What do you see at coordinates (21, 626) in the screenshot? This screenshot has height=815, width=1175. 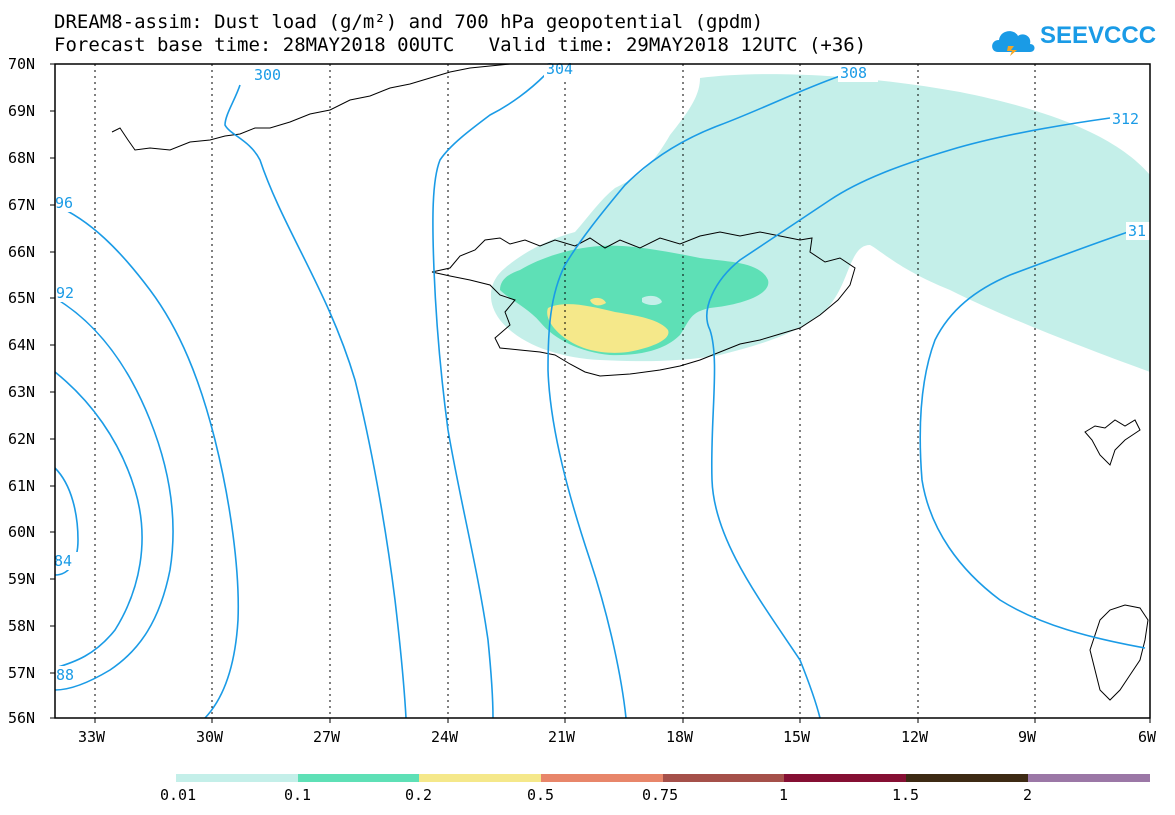 I see `lat-label: 58N` at bounding box center [21, 626].